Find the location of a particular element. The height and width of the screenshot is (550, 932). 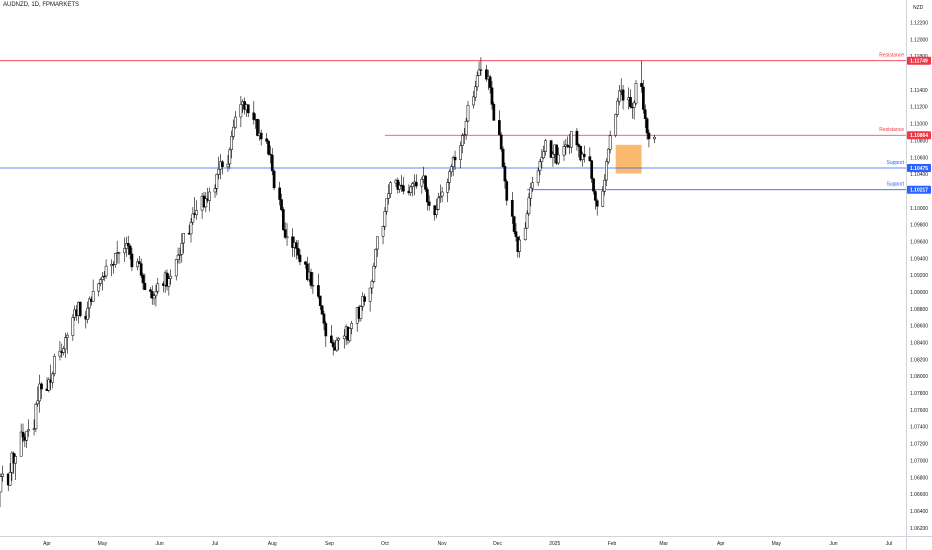

x-tick-label: Sep is located at coordinates (329, 544).